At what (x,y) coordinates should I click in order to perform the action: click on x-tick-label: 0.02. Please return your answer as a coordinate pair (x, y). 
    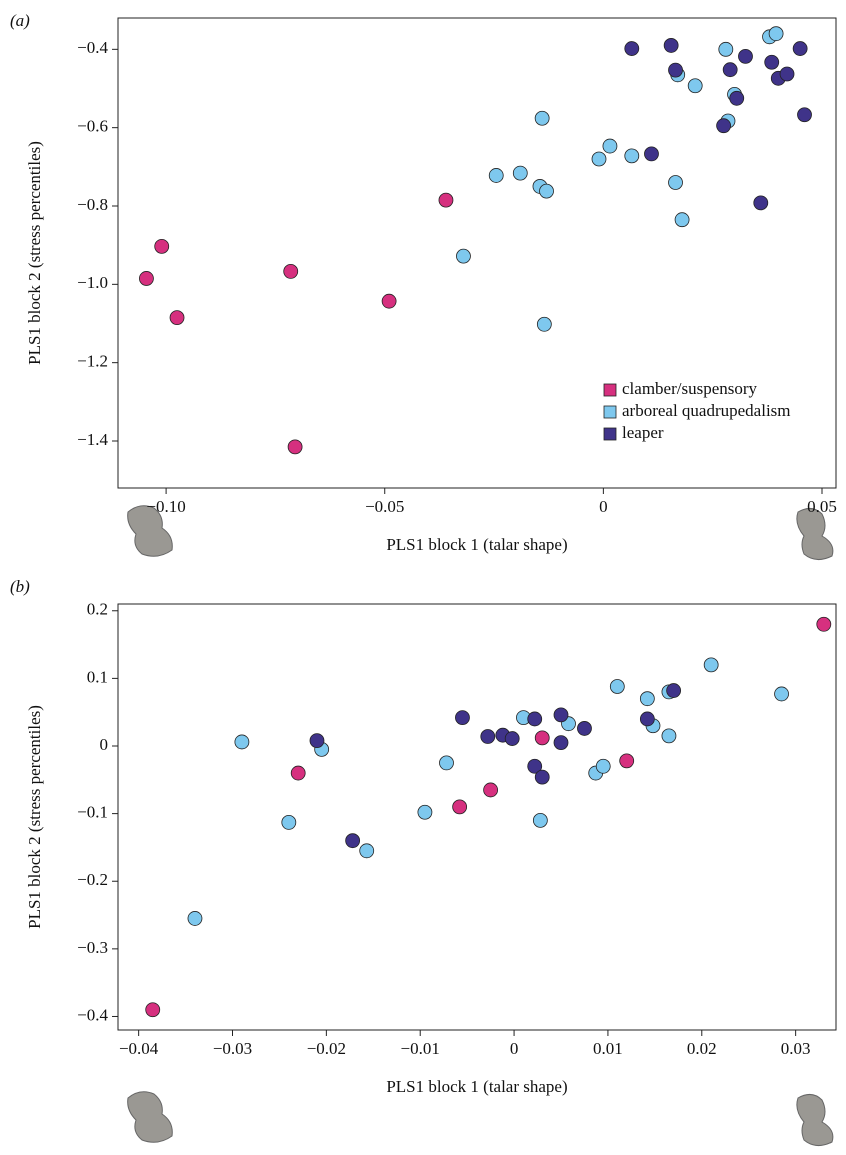
    Looking at the image, I should click on (702, 1048).